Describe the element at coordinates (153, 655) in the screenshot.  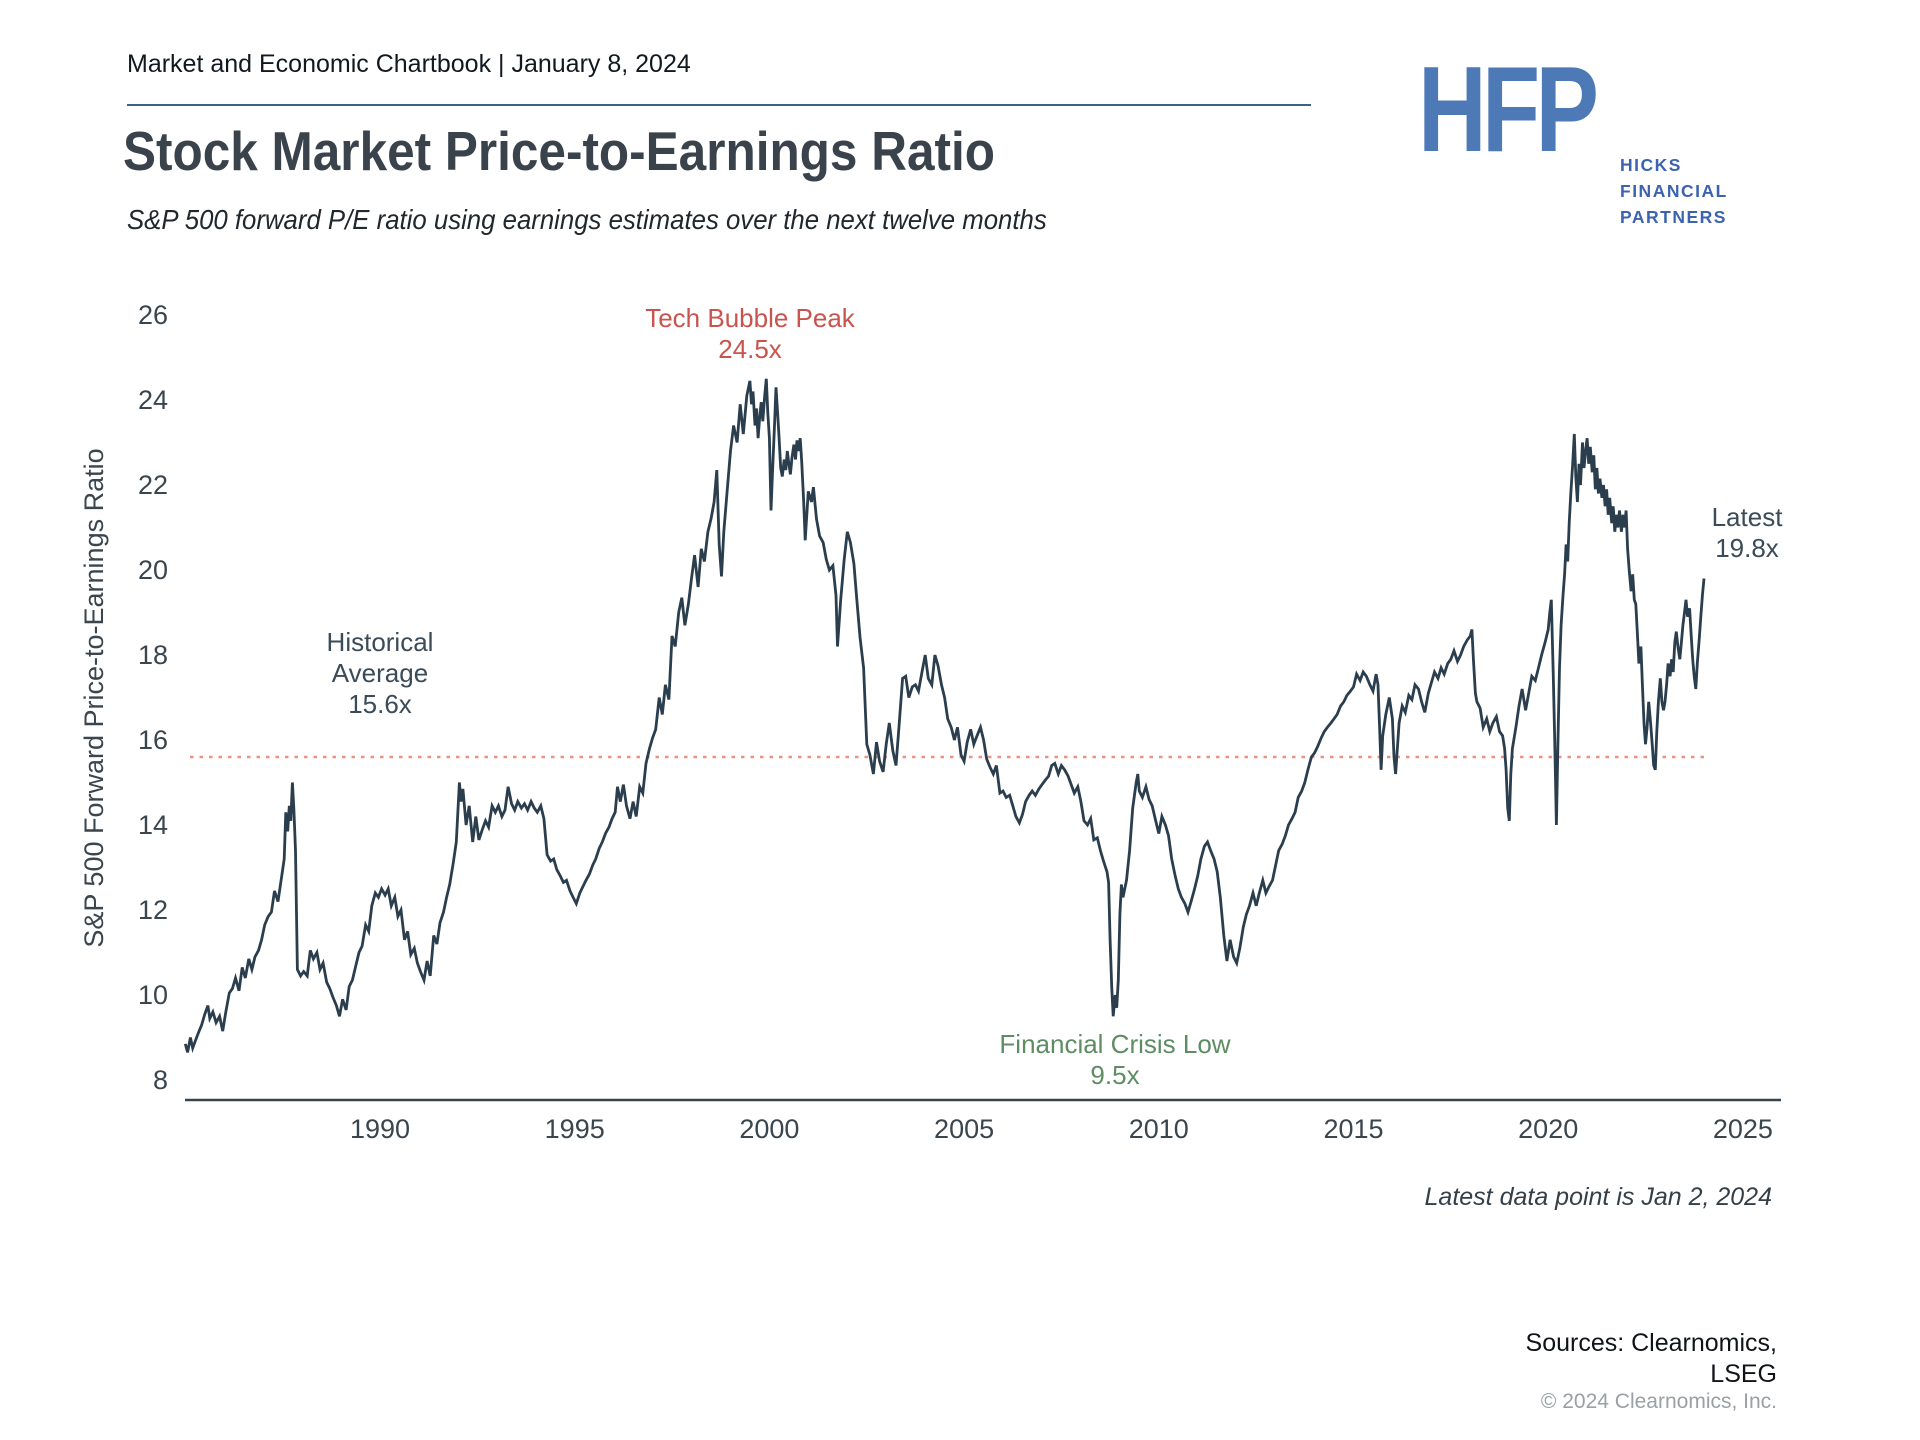
I see `y-tick-label: 18` at that location.